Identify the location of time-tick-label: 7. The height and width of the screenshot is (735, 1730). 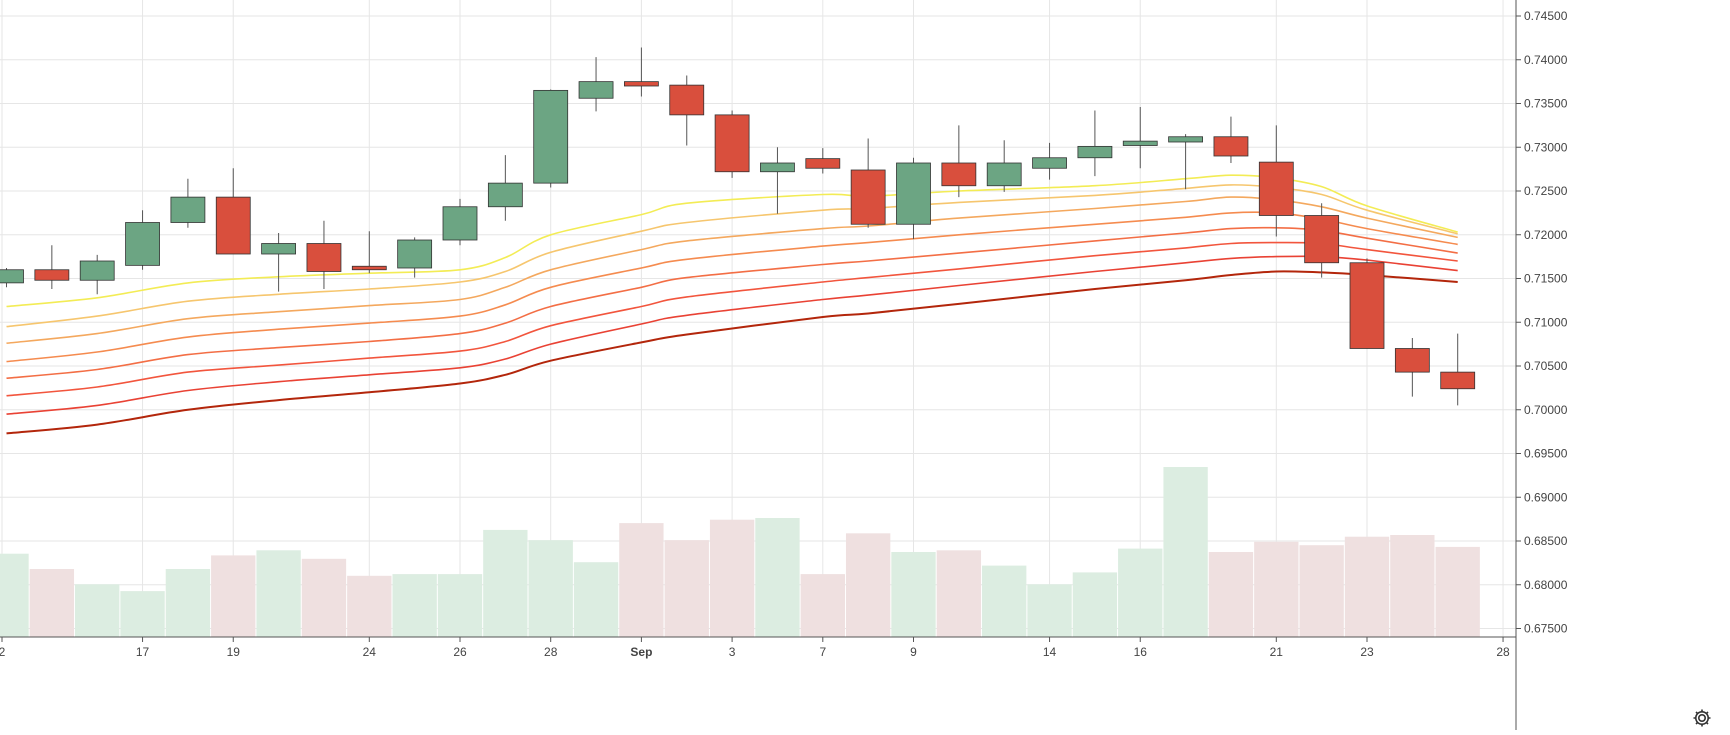
(822, 652).